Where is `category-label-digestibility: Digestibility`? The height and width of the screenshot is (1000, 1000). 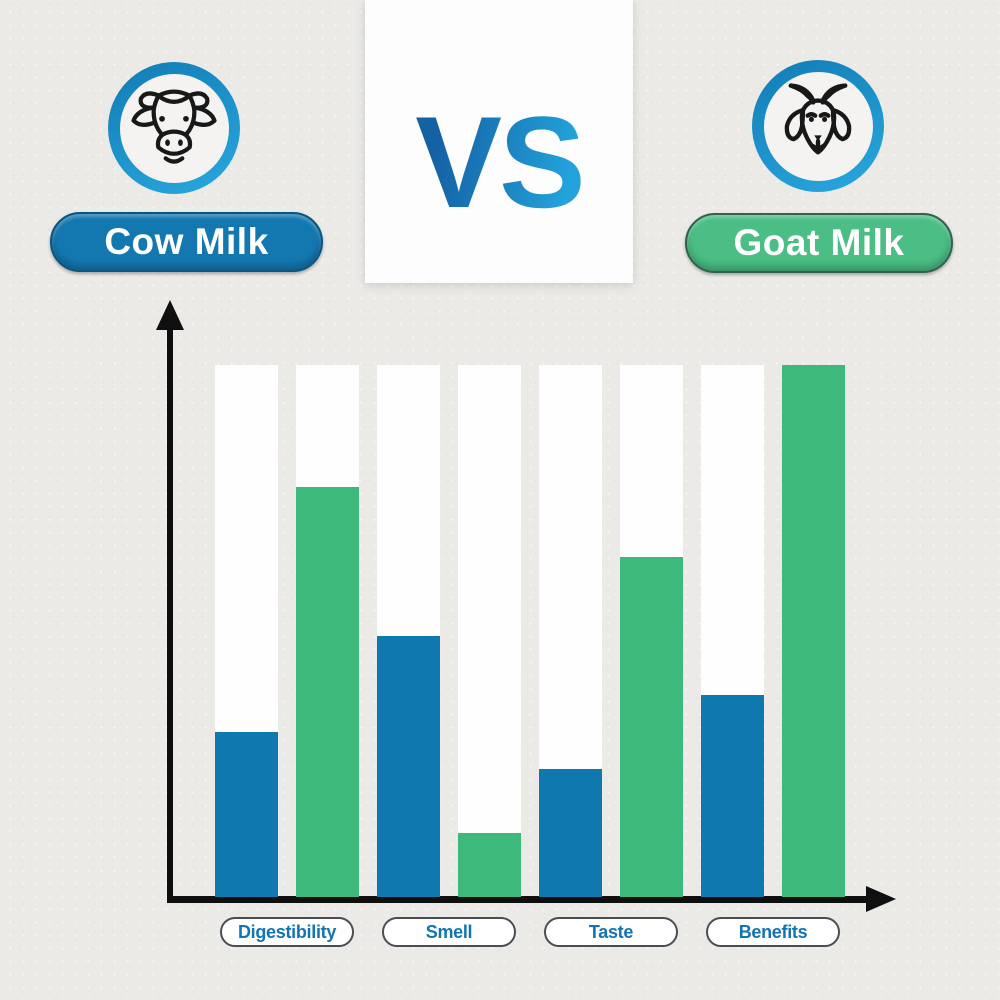
category-label-digestibility: Digestibility is located at coordinates (287, 932).